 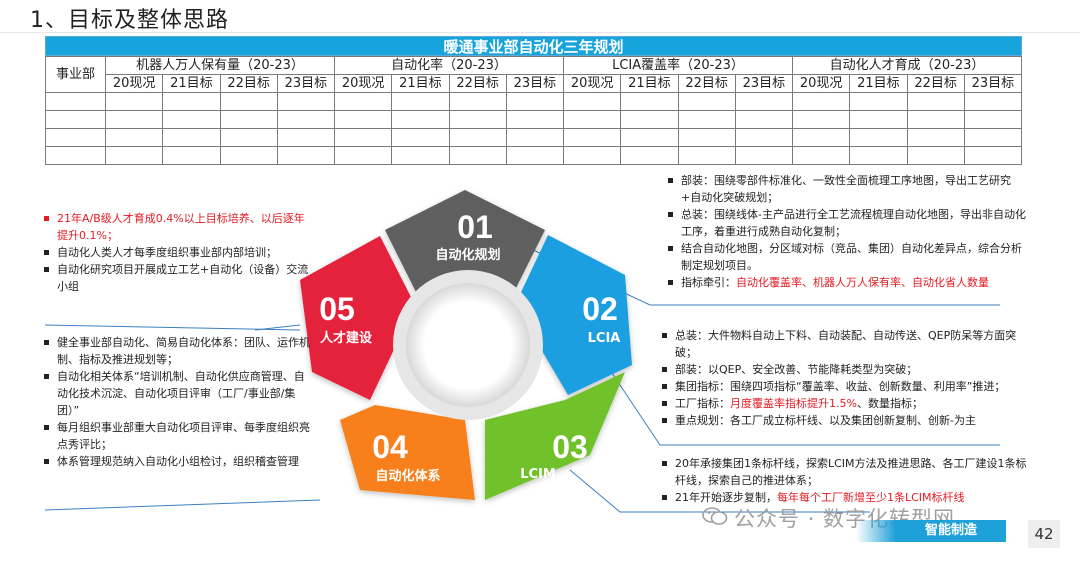 I want to click on segment-04-shape, so click(x=407, y=452).